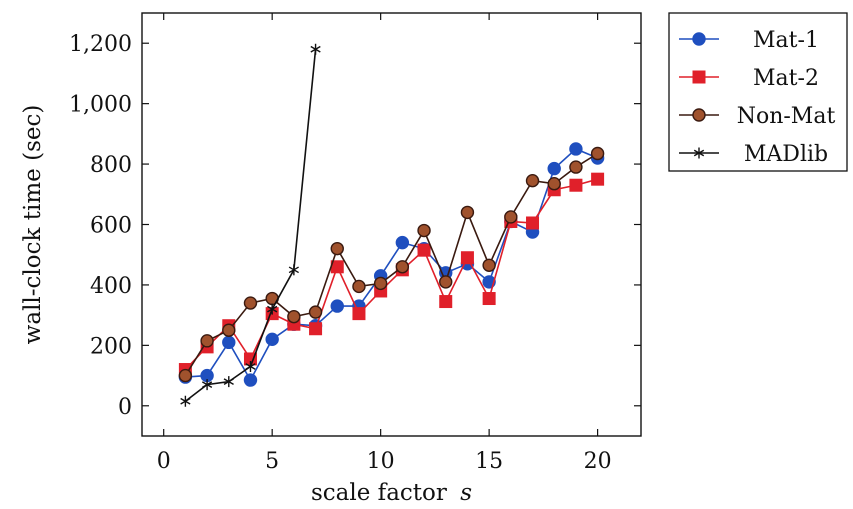 The height and width of the screenshot is (509, 853). I want to click on legend-item-mat-2: Mat-2, so click(749, 78).